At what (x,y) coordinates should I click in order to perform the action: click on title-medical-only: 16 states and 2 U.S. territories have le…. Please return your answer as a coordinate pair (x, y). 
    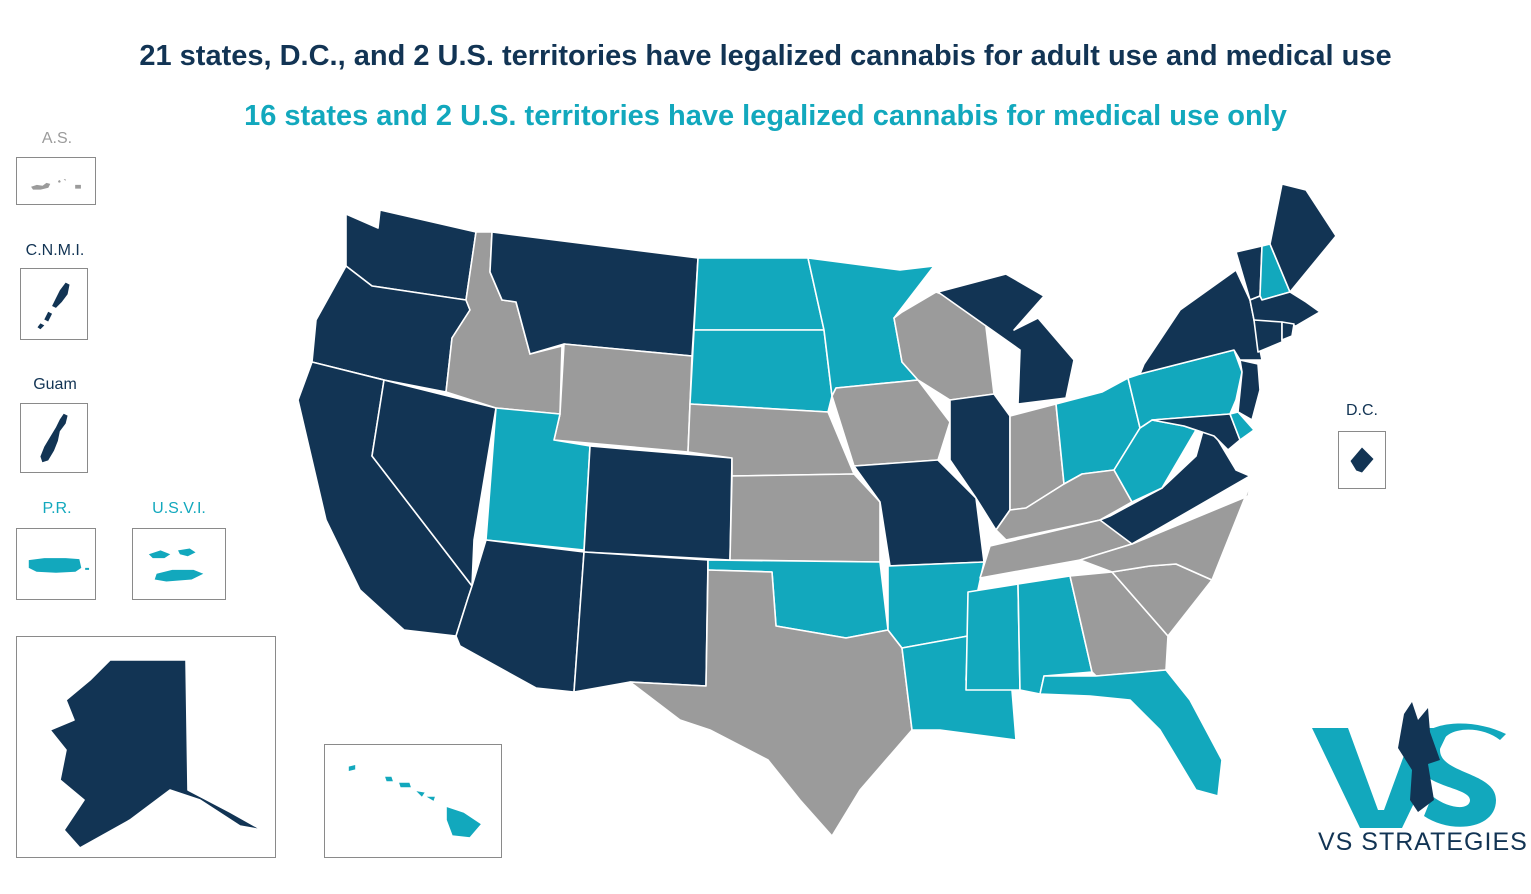
    Looking at the image, I should click on (765, 116).